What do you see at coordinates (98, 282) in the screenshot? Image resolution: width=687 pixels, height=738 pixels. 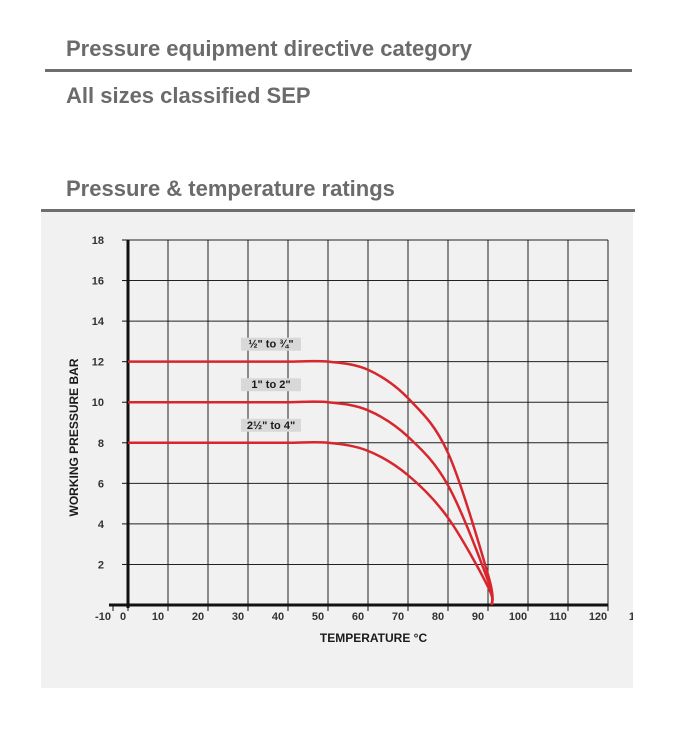 I see `y-tick-label: 16` at bounding box center [98, 282].